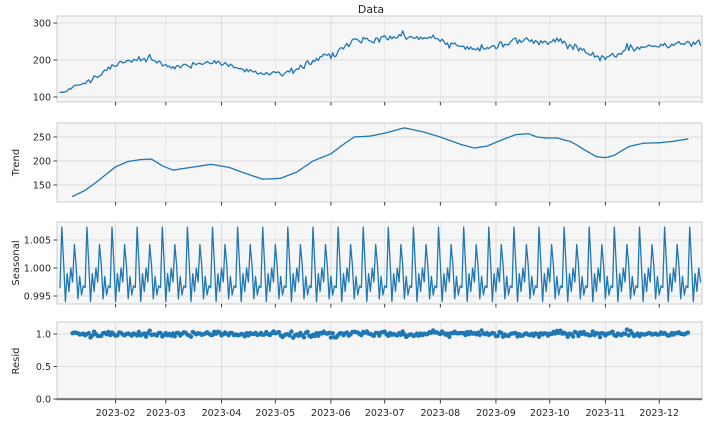 This screenshot has height=434, width=707. What do you see at coordinates (380, 333) in the screenshot?
I see `resid-points` at bounding box center [380, 333].